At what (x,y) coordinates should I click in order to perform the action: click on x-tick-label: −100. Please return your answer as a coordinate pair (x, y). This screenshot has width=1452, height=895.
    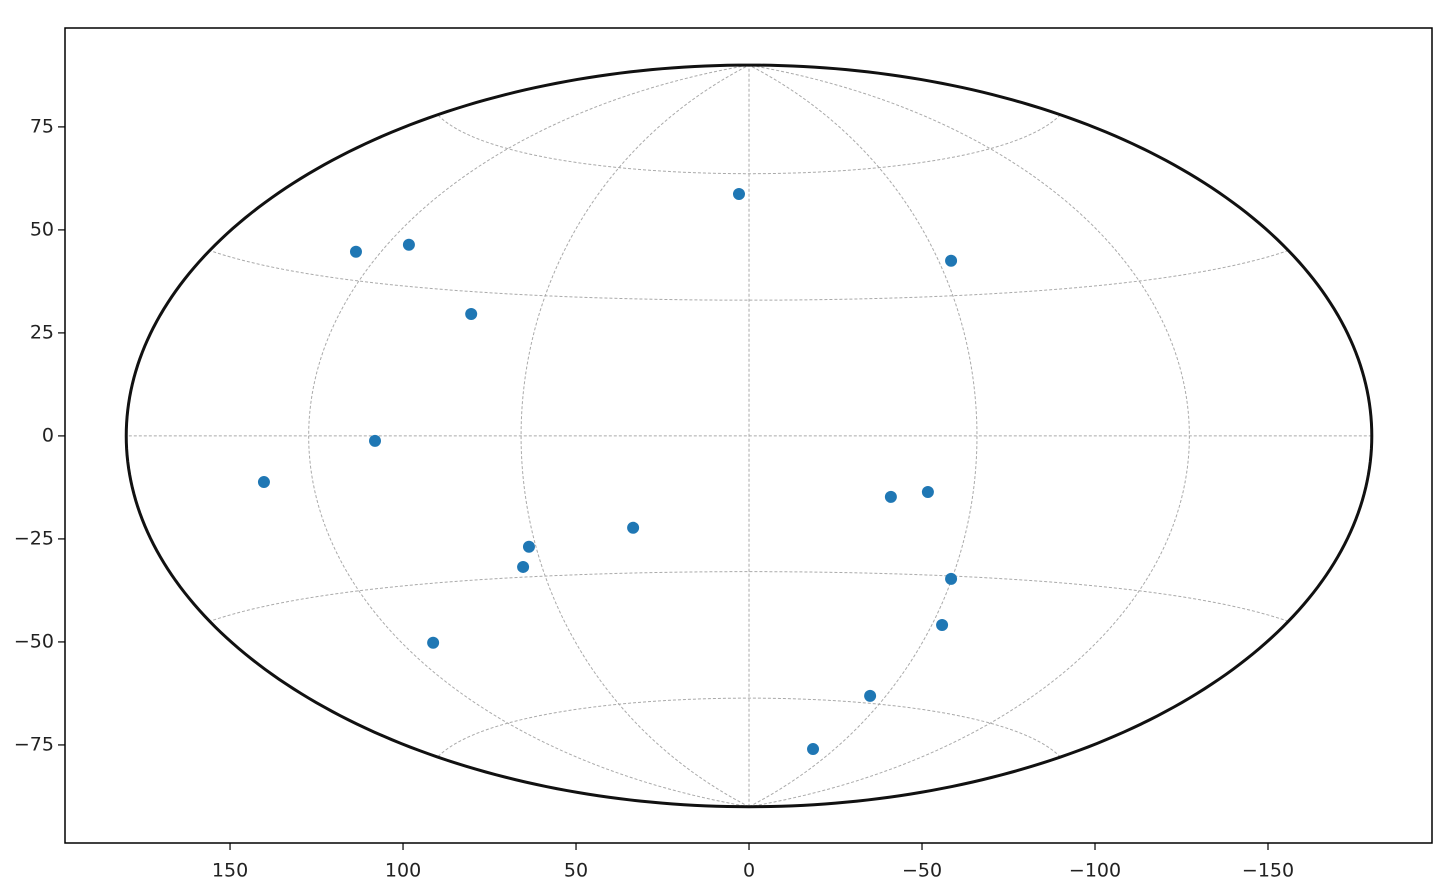
    Looking at the image, I should click on (1095, 871).